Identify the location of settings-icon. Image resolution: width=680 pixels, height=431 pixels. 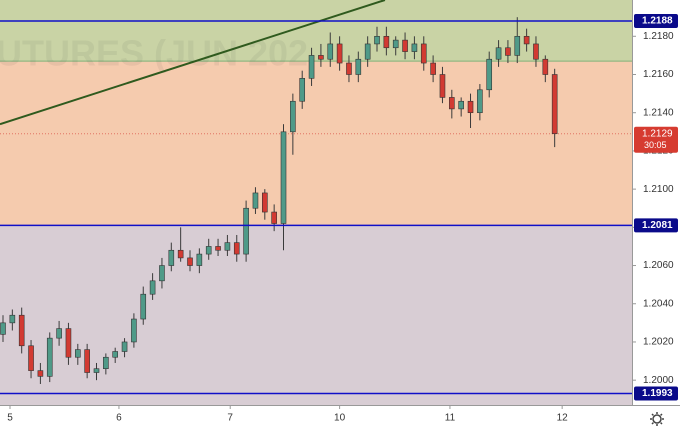
(657, 419).